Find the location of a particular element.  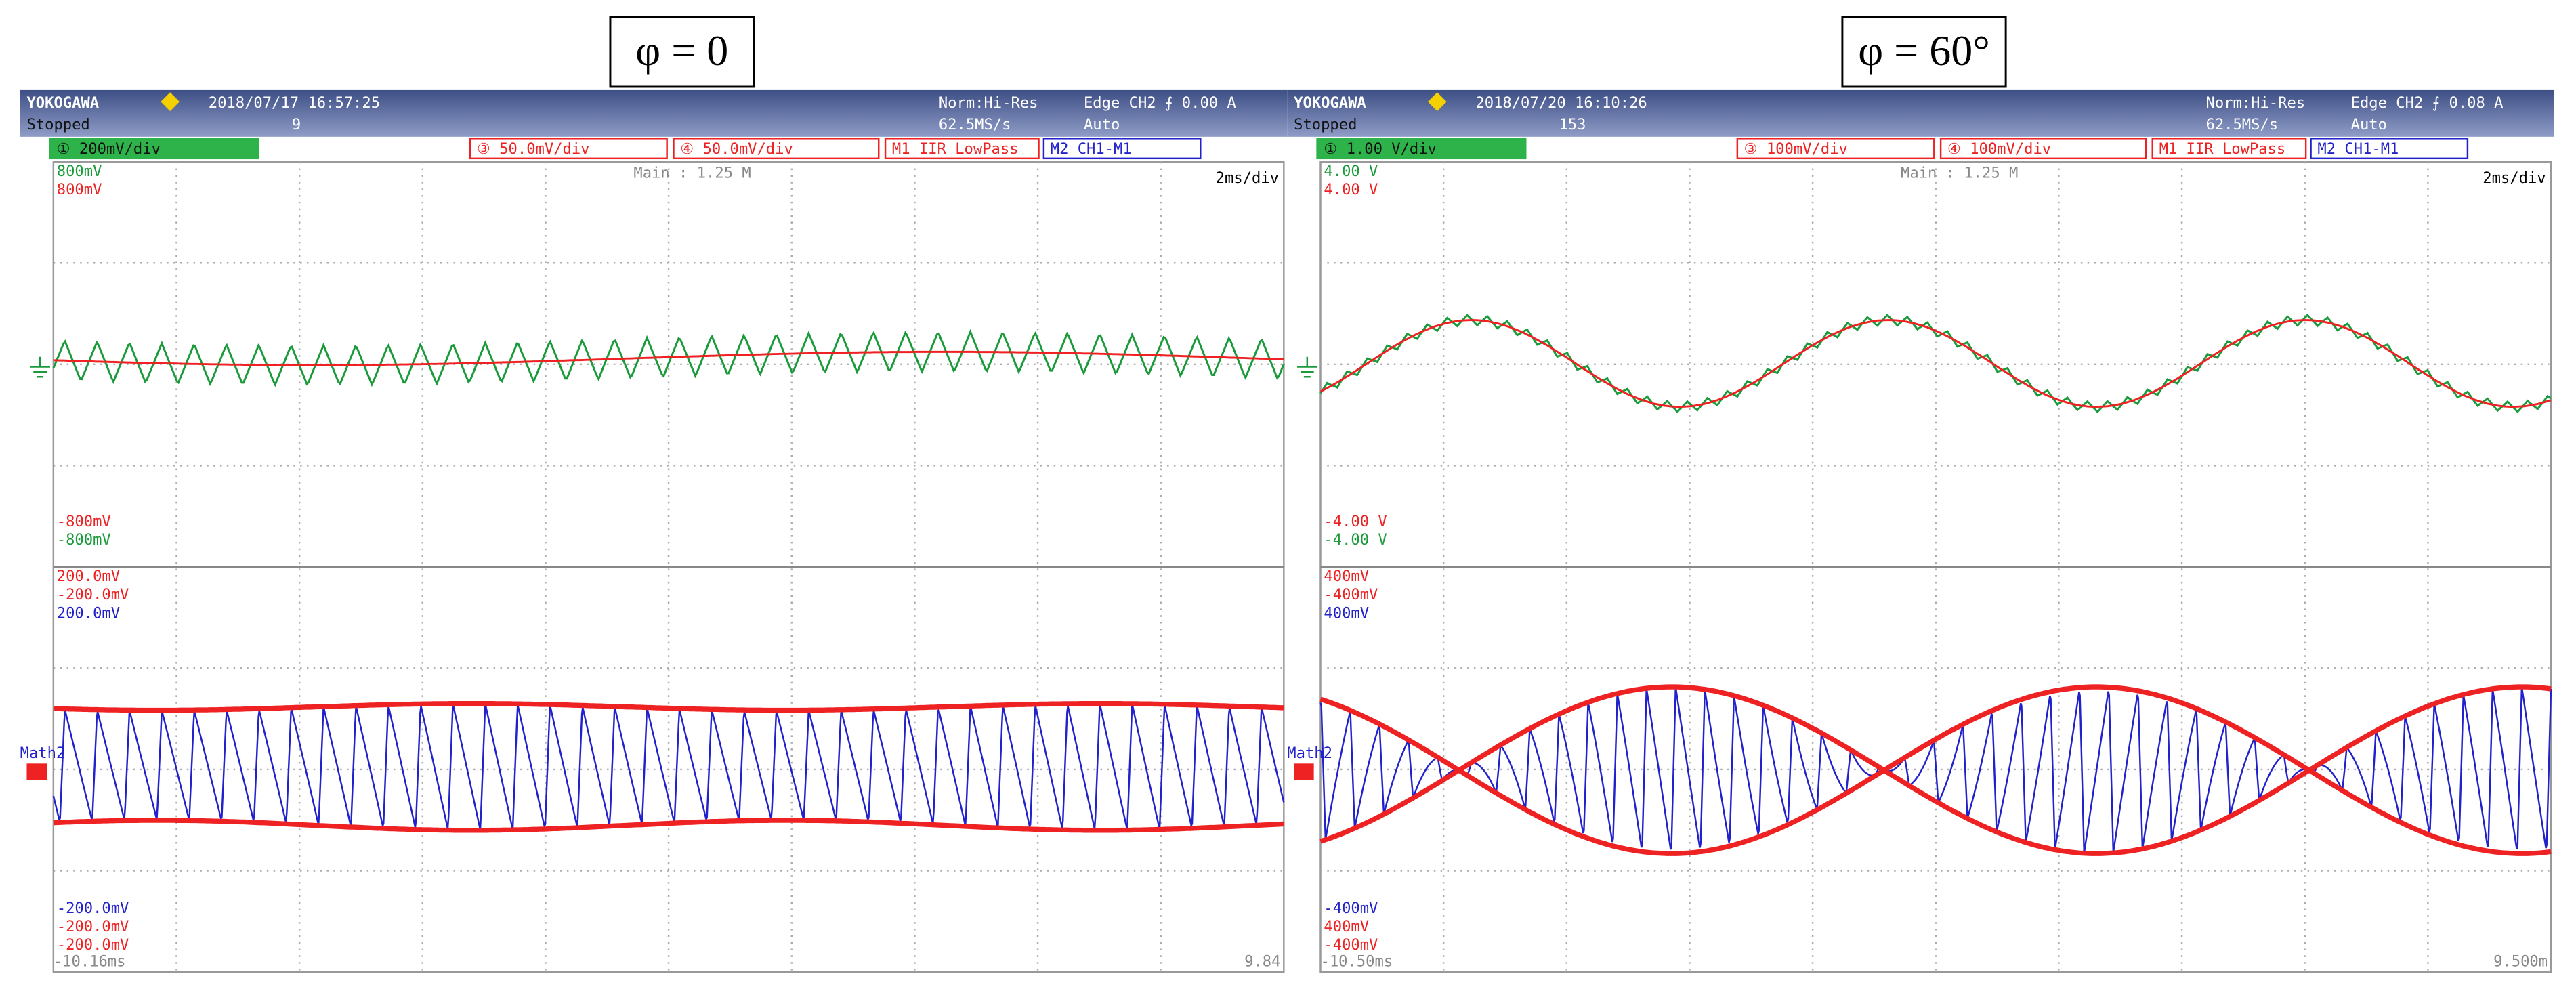

channel-label: ① 1.00 V/div is located at coordinates (1380, 149).